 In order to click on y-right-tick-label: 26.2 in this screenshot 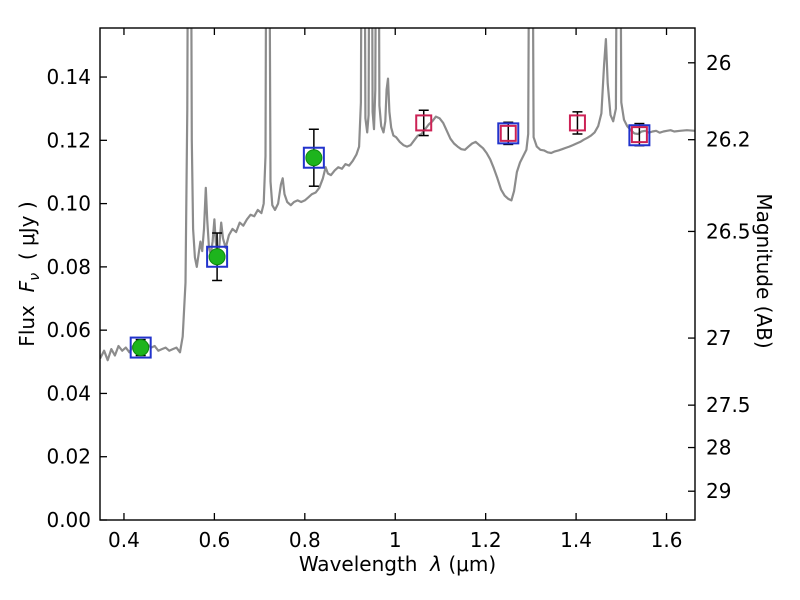, I will do `click(728, 140)`.